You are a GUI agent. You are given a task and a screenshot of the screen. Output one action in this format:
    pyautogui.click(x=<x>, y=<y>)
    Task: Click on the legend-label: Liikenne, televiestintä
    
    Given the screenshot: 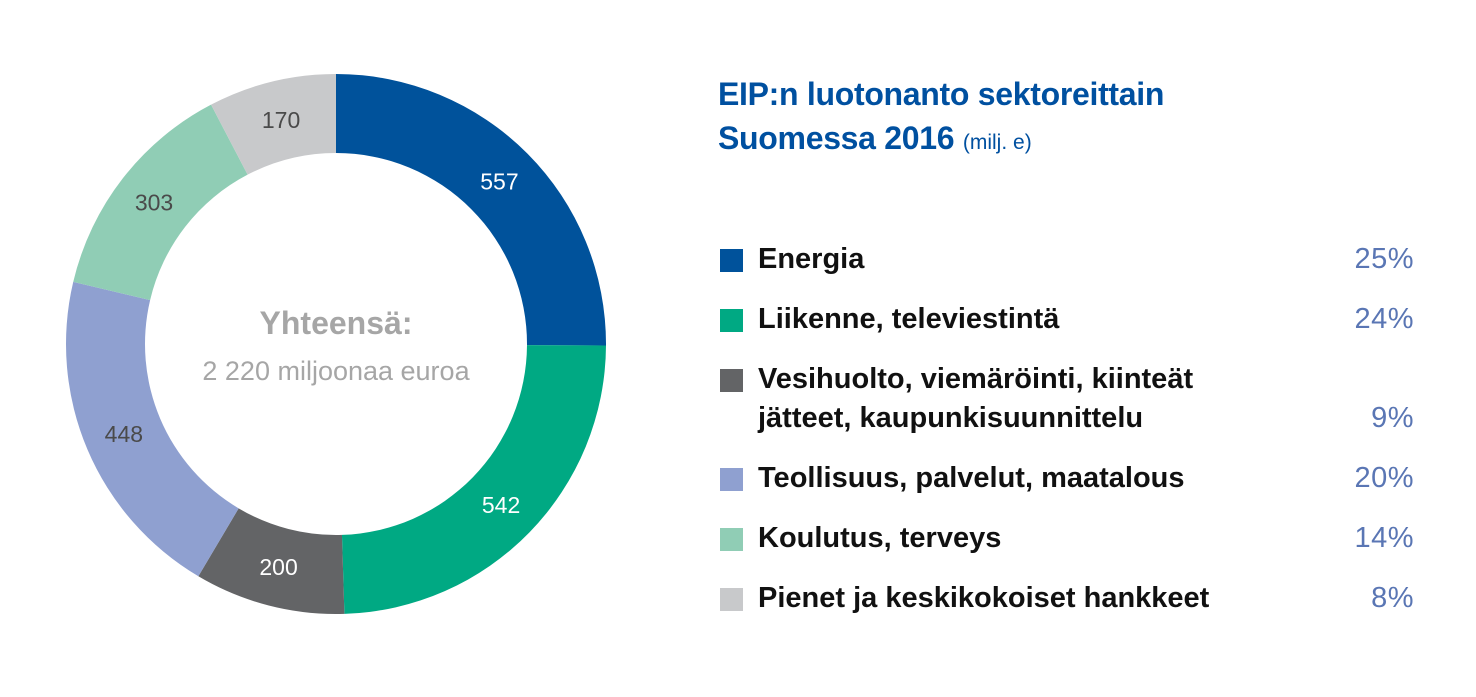 What is the action you would take?
    pyautogui.click(x=909, y=319)
    